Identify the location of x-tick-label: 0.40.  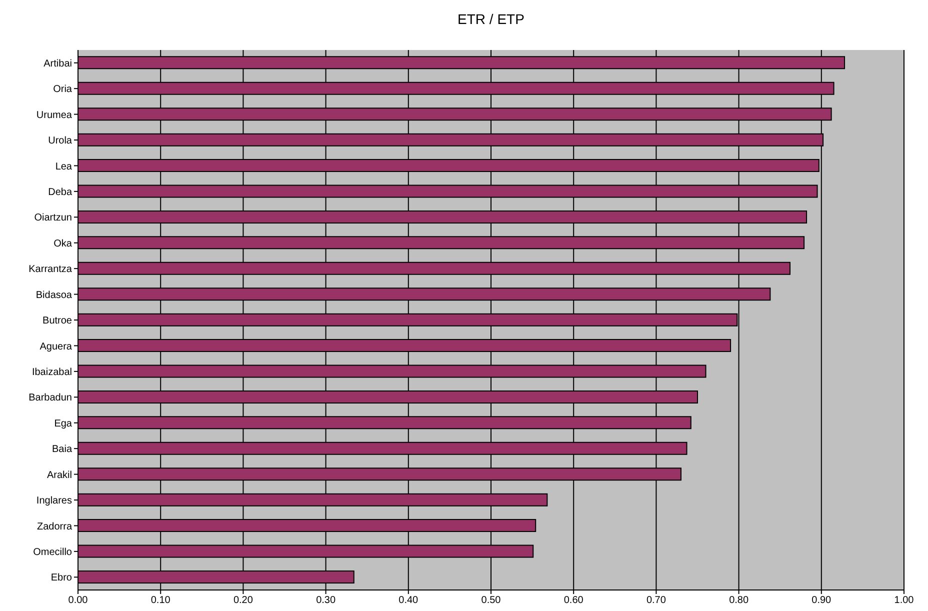
(408, 600).